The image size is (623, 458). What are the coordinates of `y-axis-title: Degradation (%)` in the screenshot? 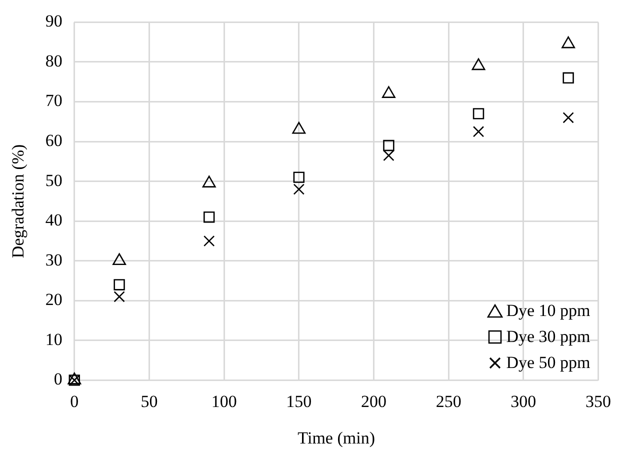 It's located at (18, 201).